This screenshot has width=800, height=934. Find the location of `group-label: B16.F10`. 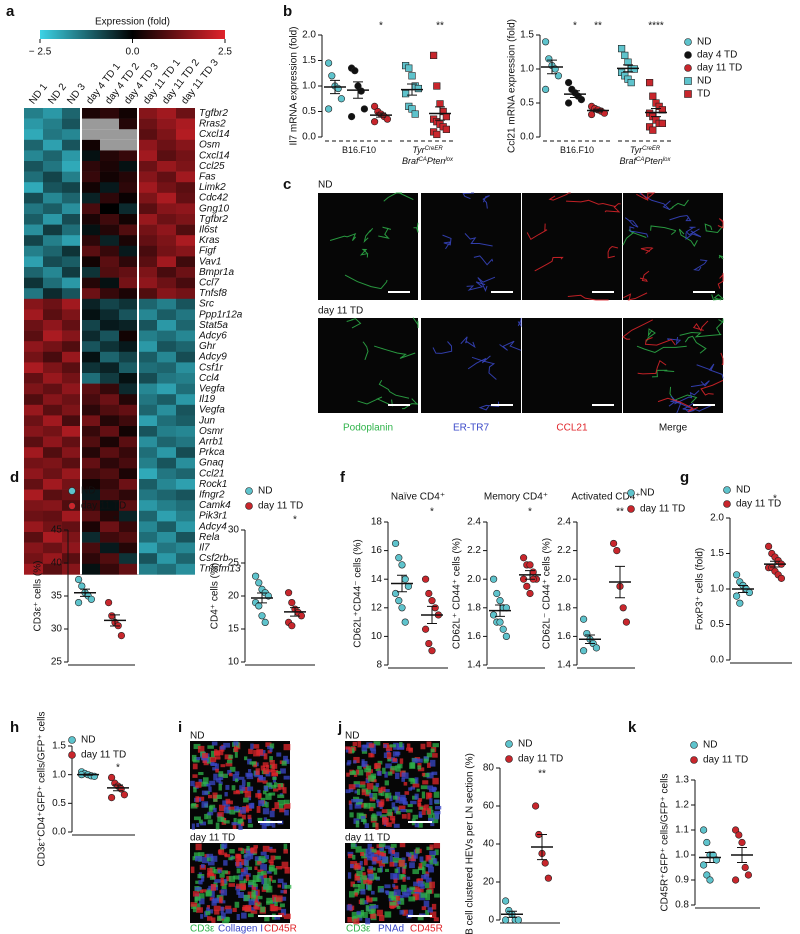

group-label: B16.F10 is located at coordinates (359, 150).